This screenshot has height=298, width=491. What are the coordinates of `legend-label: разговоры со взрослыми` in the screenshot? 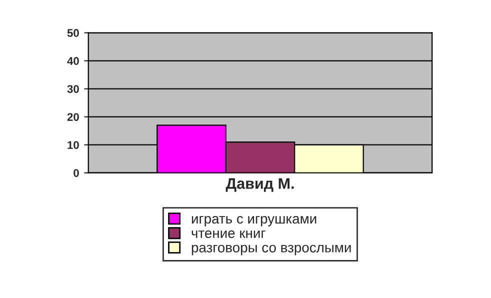 It's located at (271, 250).